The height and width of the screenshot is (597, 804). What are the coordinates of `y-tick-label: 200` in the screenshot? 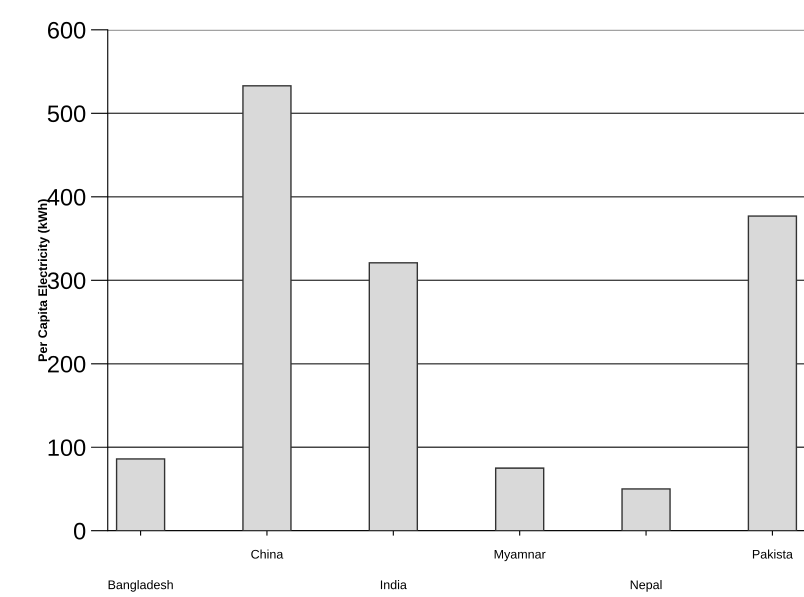 It's located at (67, 364).